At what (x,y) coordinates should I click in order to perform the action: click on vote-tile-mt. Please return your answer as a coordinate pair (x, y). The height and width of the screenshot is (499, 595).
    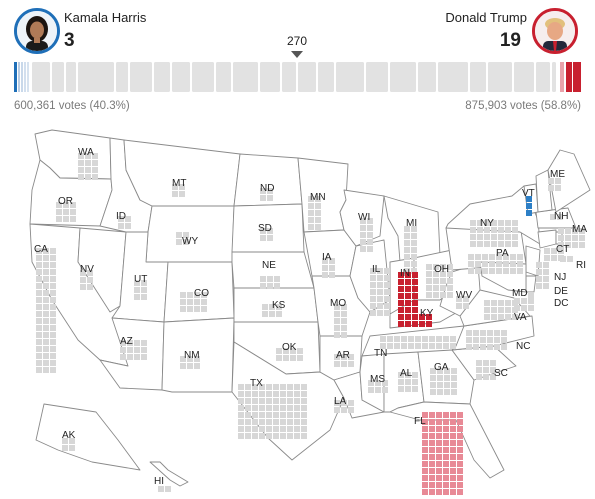
    Looking at the image, I should click on (175, 187).